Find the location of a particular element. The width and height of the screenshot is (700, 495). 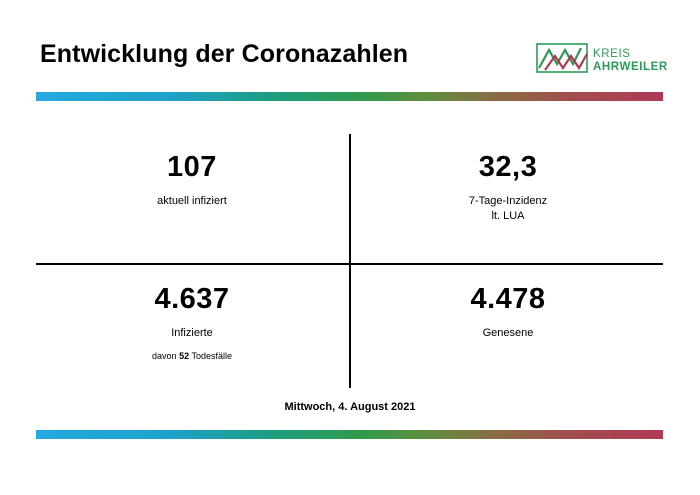

recovered-value: 4.478 is located at coordinates (508, 299).